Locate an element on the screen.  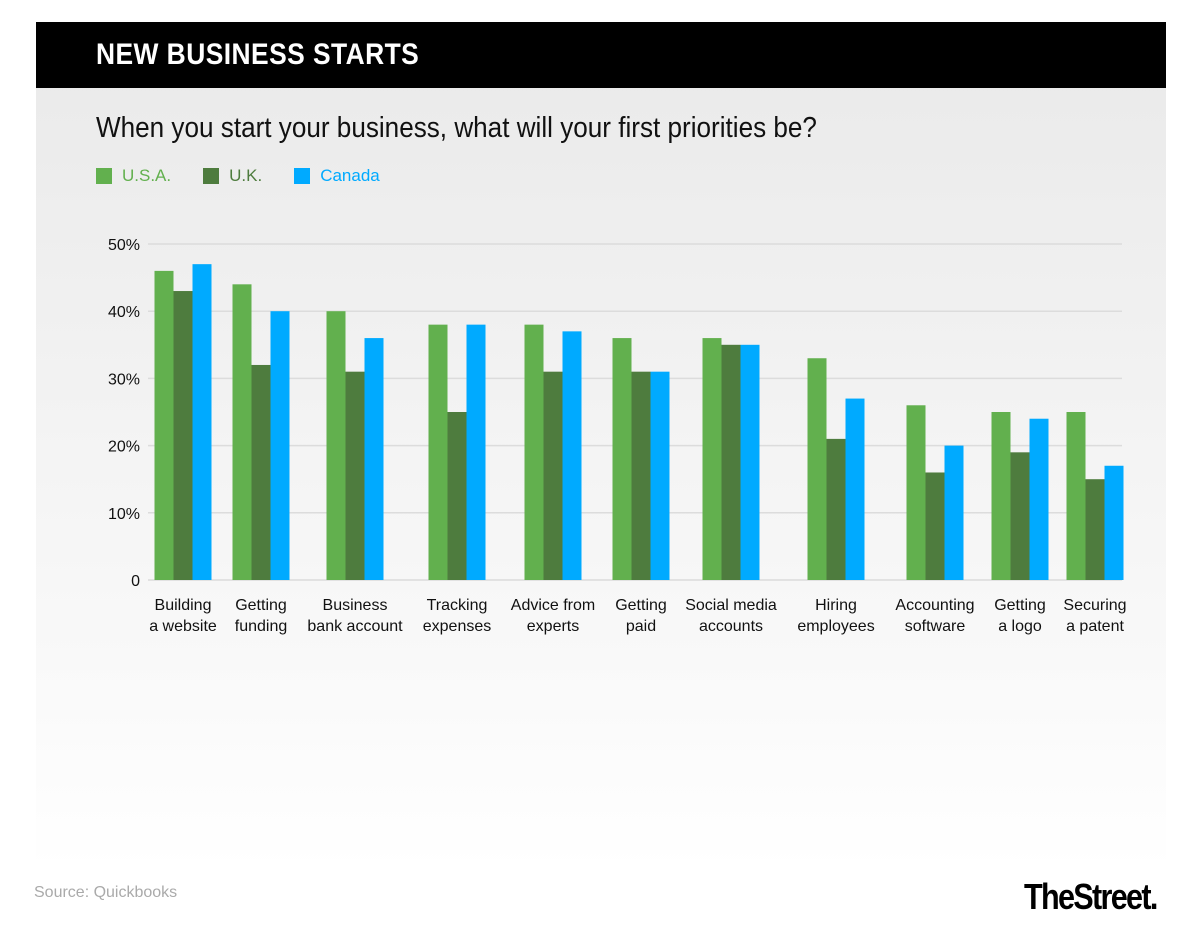
x-tick-label: Building is located at coordinates (183, 605).